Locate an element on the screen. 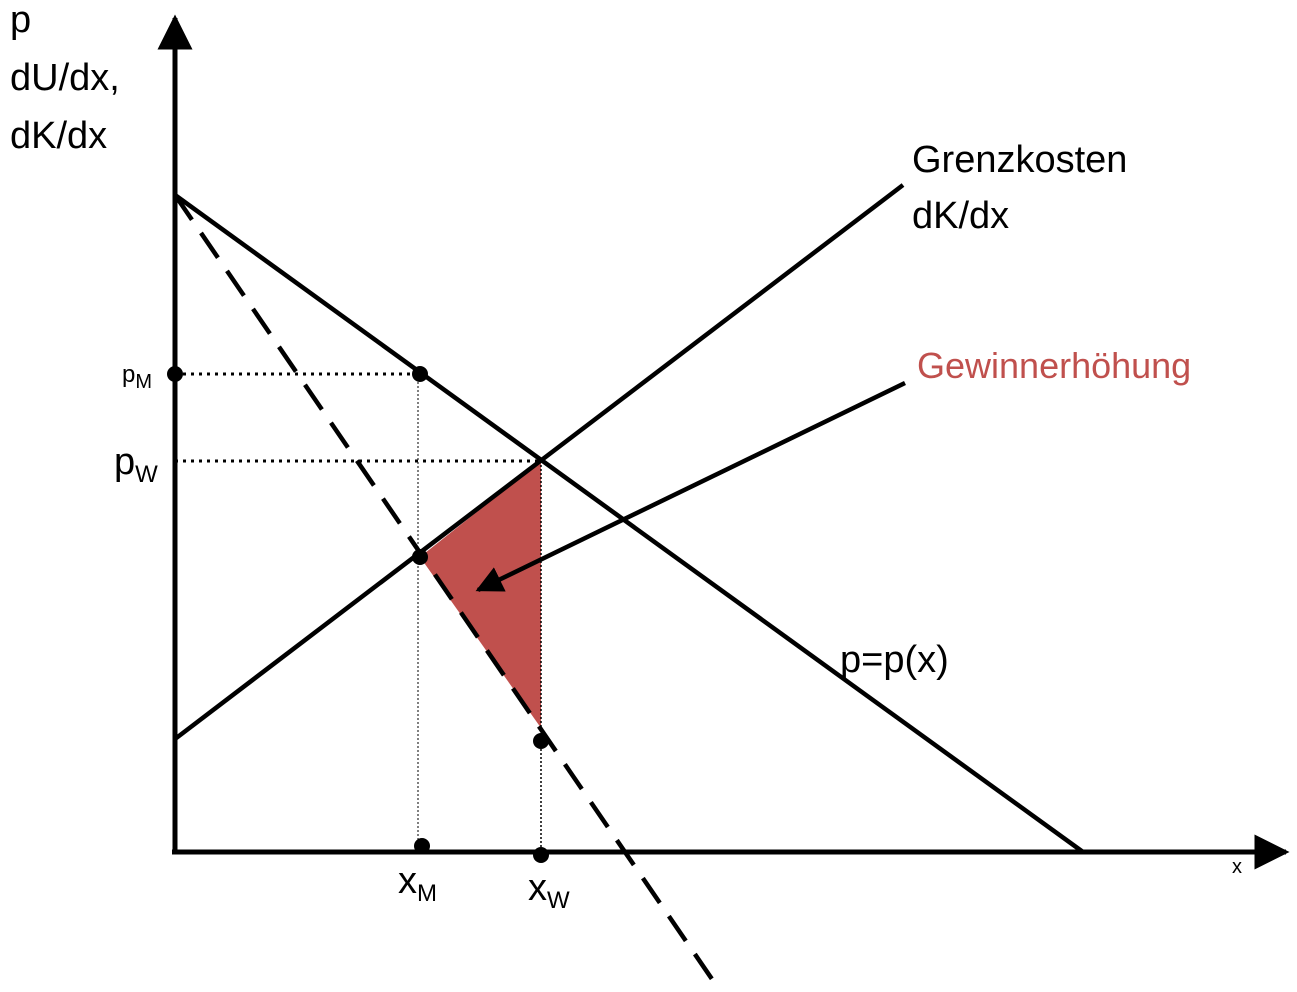 The image size is (1297, 992). monopoly-demand-point is located at coordinates (420, 374).